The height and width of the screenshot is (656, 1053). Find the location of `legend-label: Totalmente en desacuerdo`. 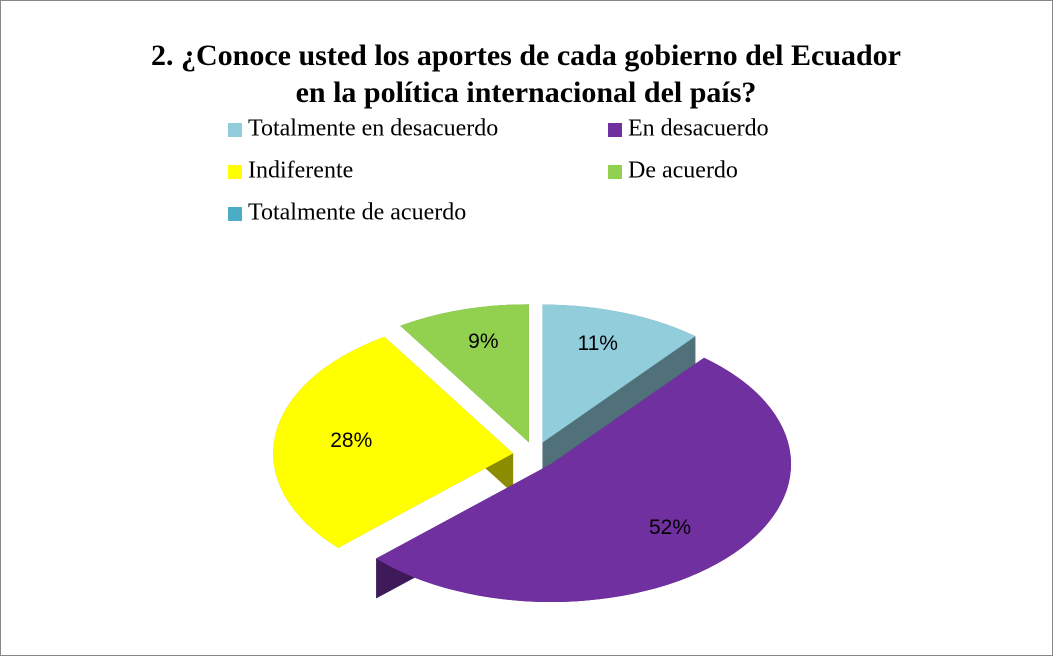

legend-label: Totalmente en desacuerdo is located at coordinates (373, 129).